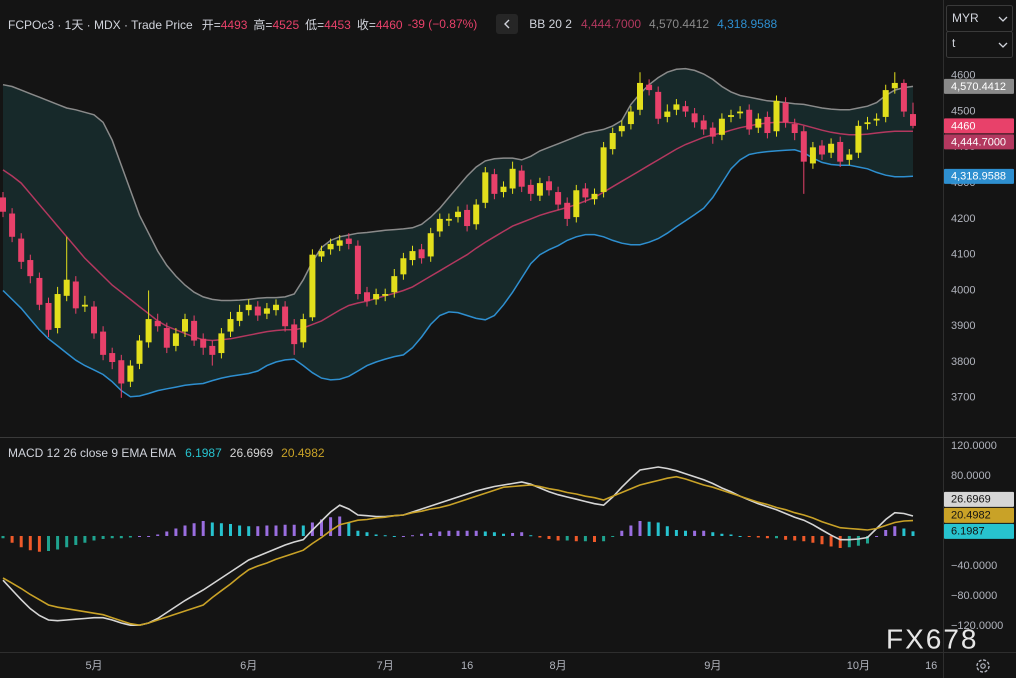  I want to click on timezone-box, so click(979, 44).